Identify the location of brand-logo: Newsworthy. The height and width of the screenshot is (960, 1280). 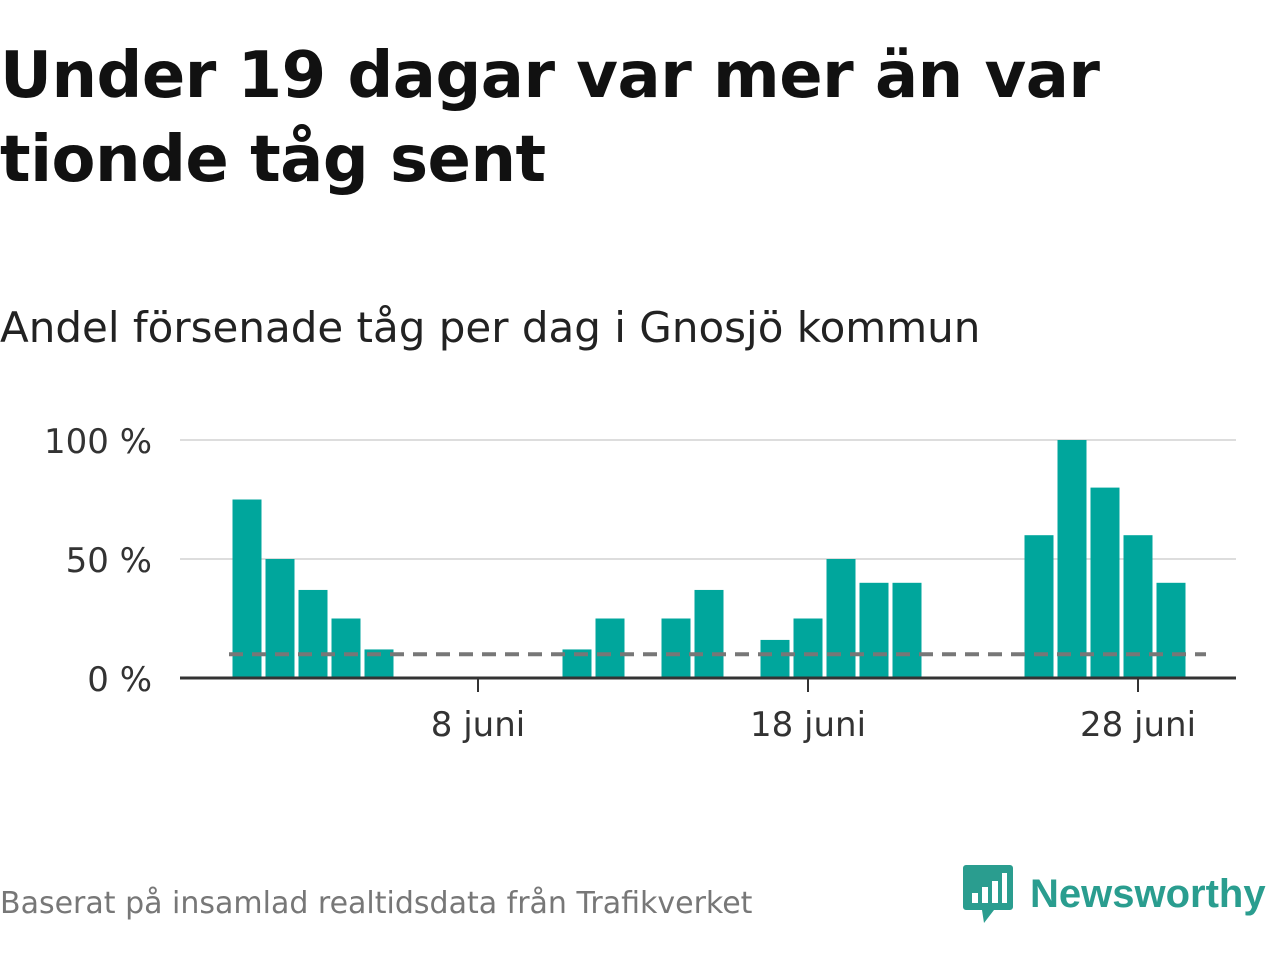
(1114, 894).